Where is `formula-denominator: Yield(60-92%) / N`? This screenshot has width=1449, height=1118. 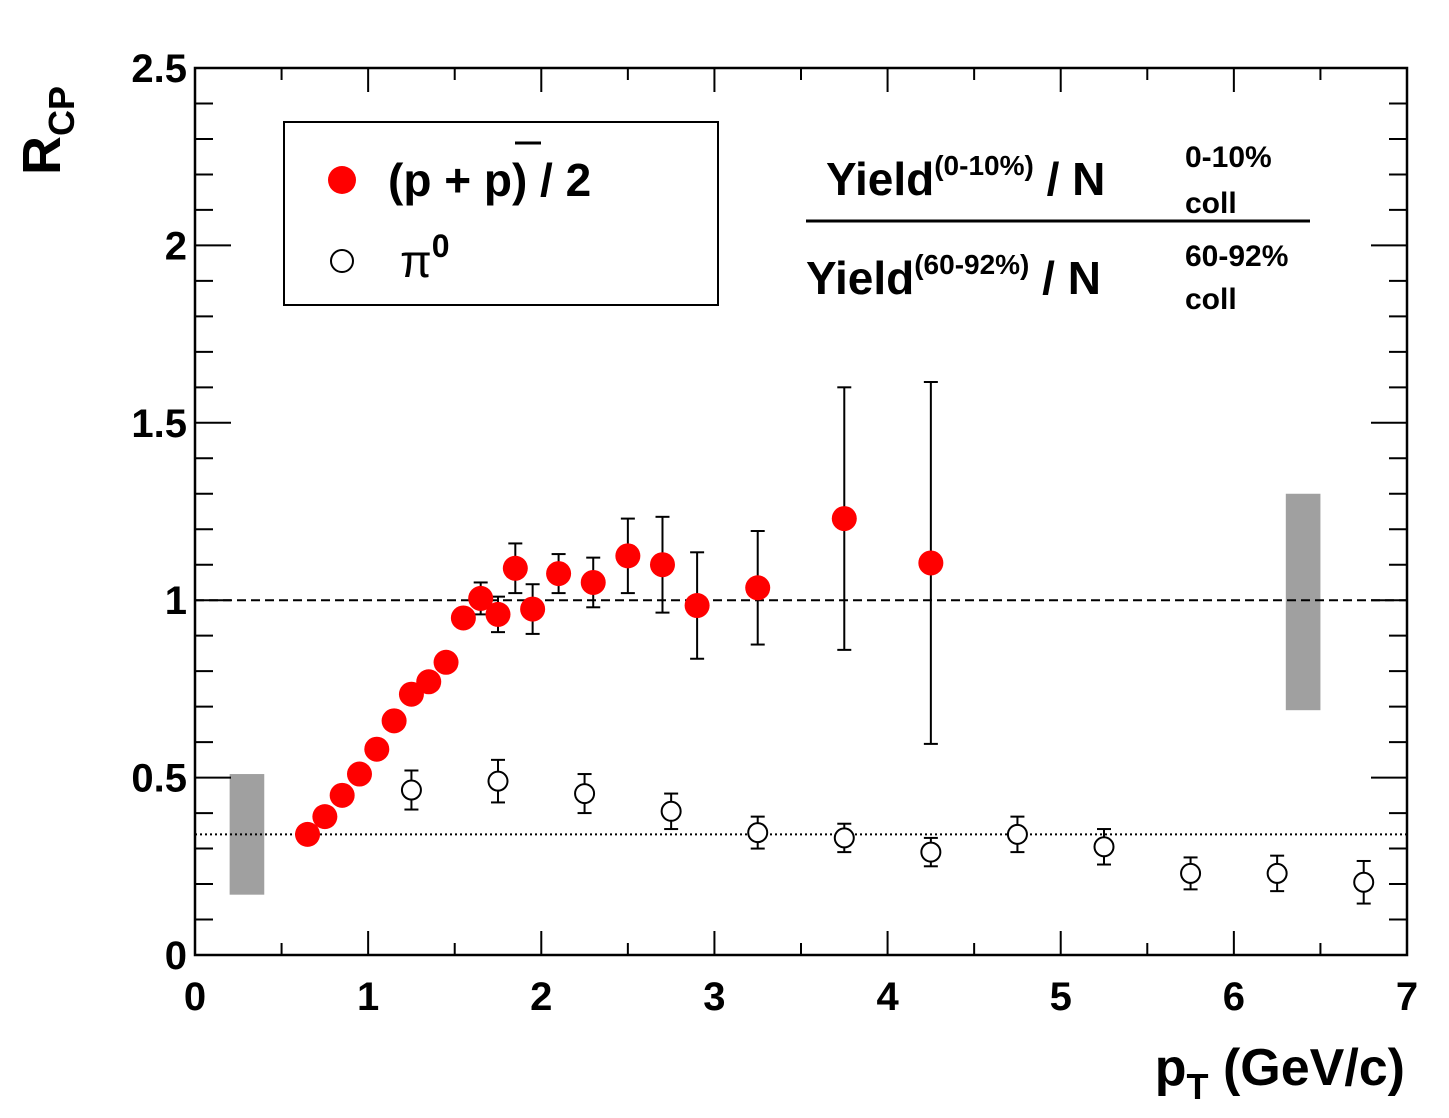 formula-denominator: Yield(60-92%) / N is located at coordinates (953, 276).